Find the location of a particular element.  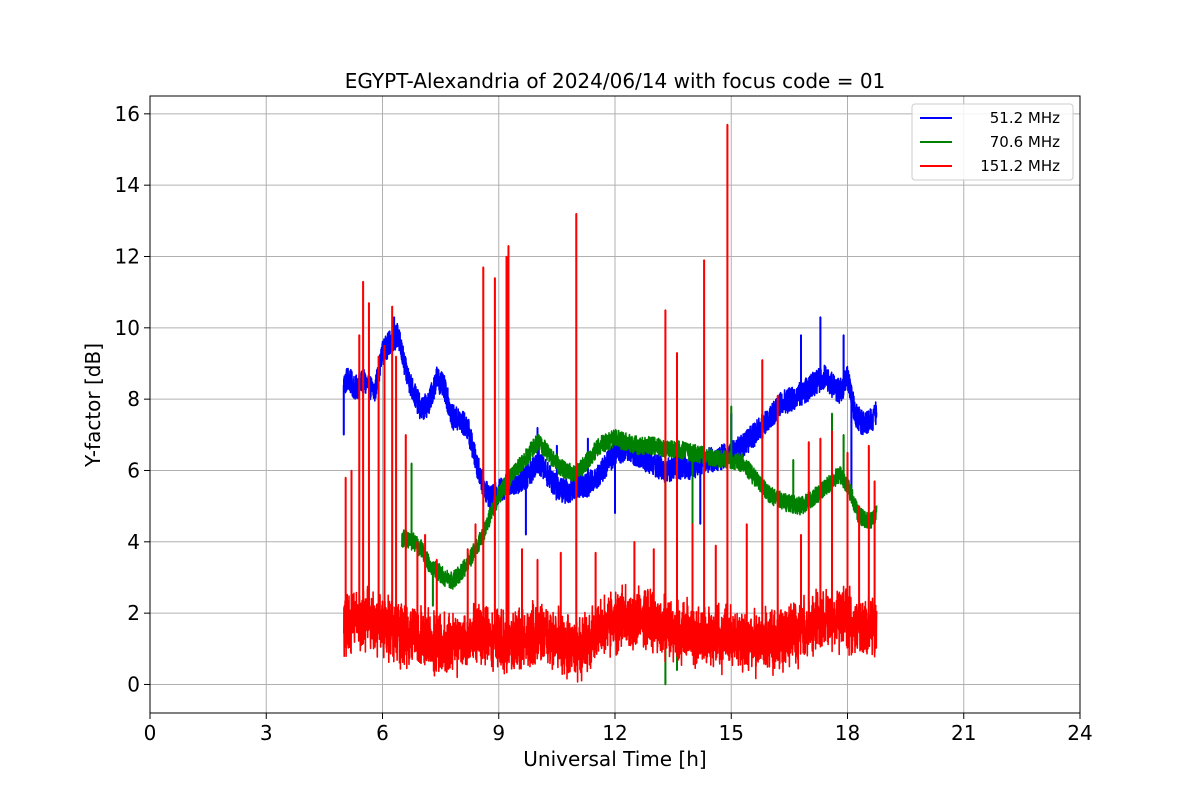

x-axis-label: Universal Time [h] is located at coordinates (614, 759).